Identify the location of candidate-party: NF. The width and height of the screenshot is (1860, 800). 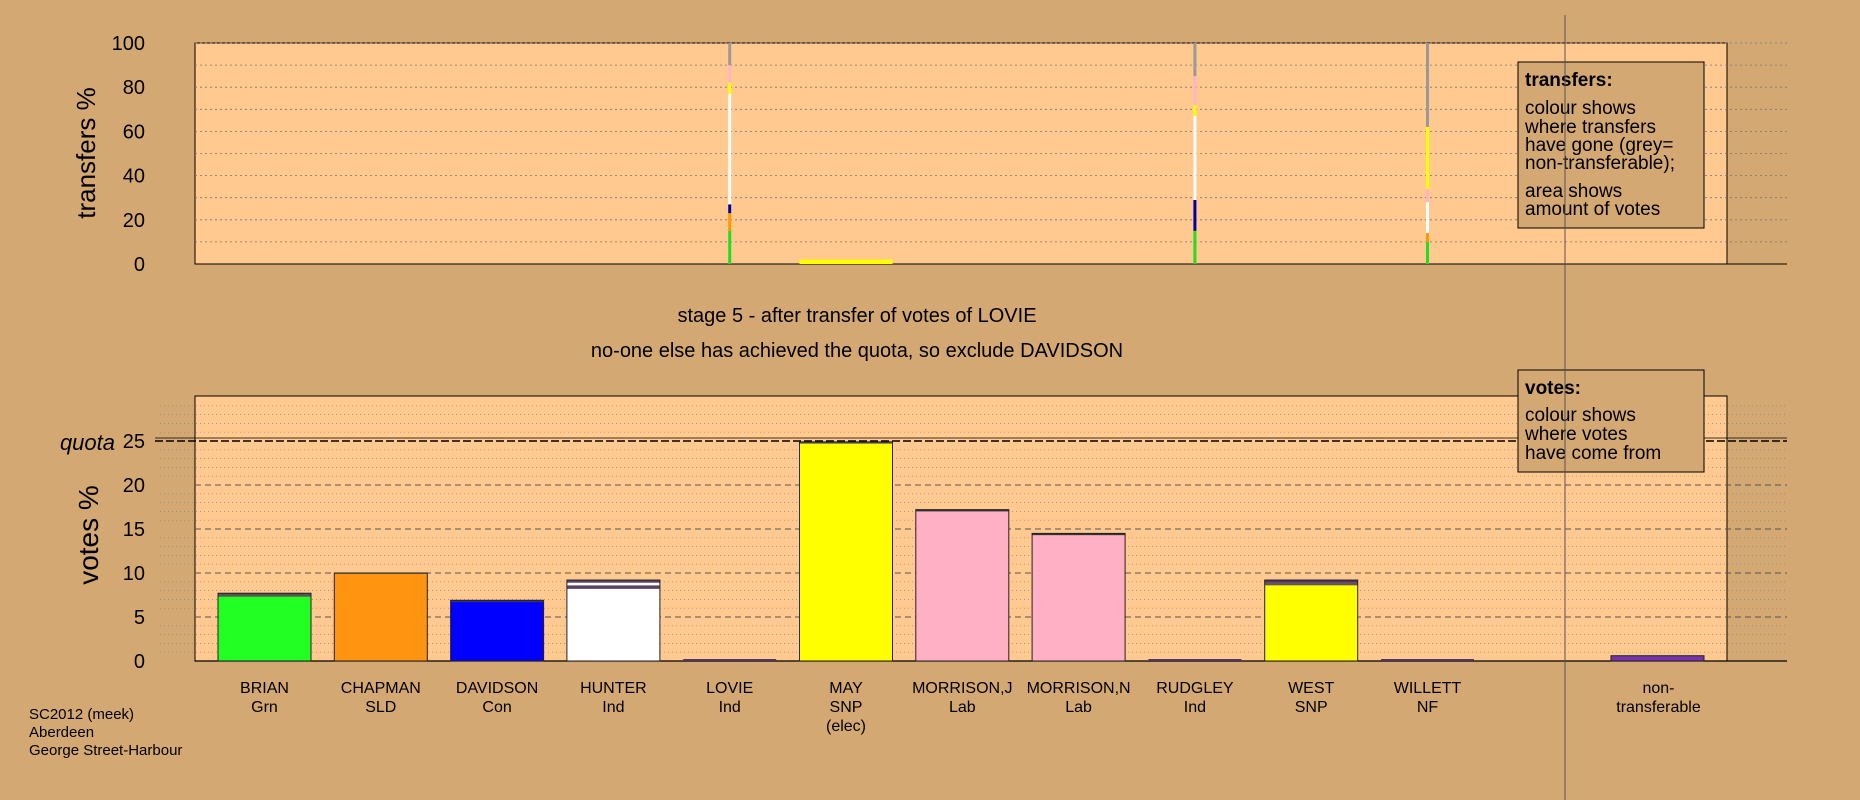
(1428, 707).